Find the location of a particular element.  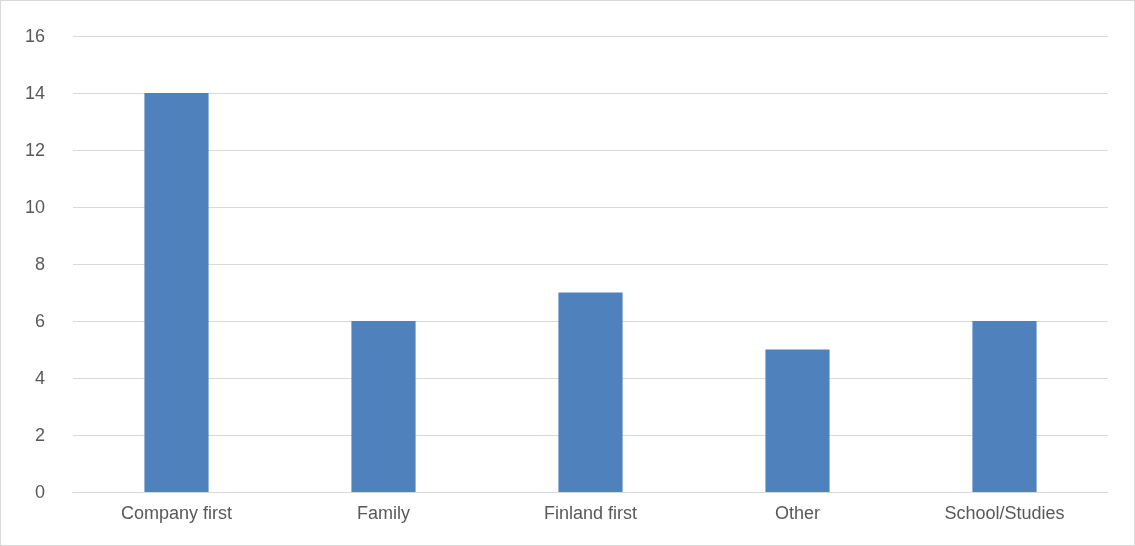

x-tick-label: Company first is located at coordinates (176, 513).